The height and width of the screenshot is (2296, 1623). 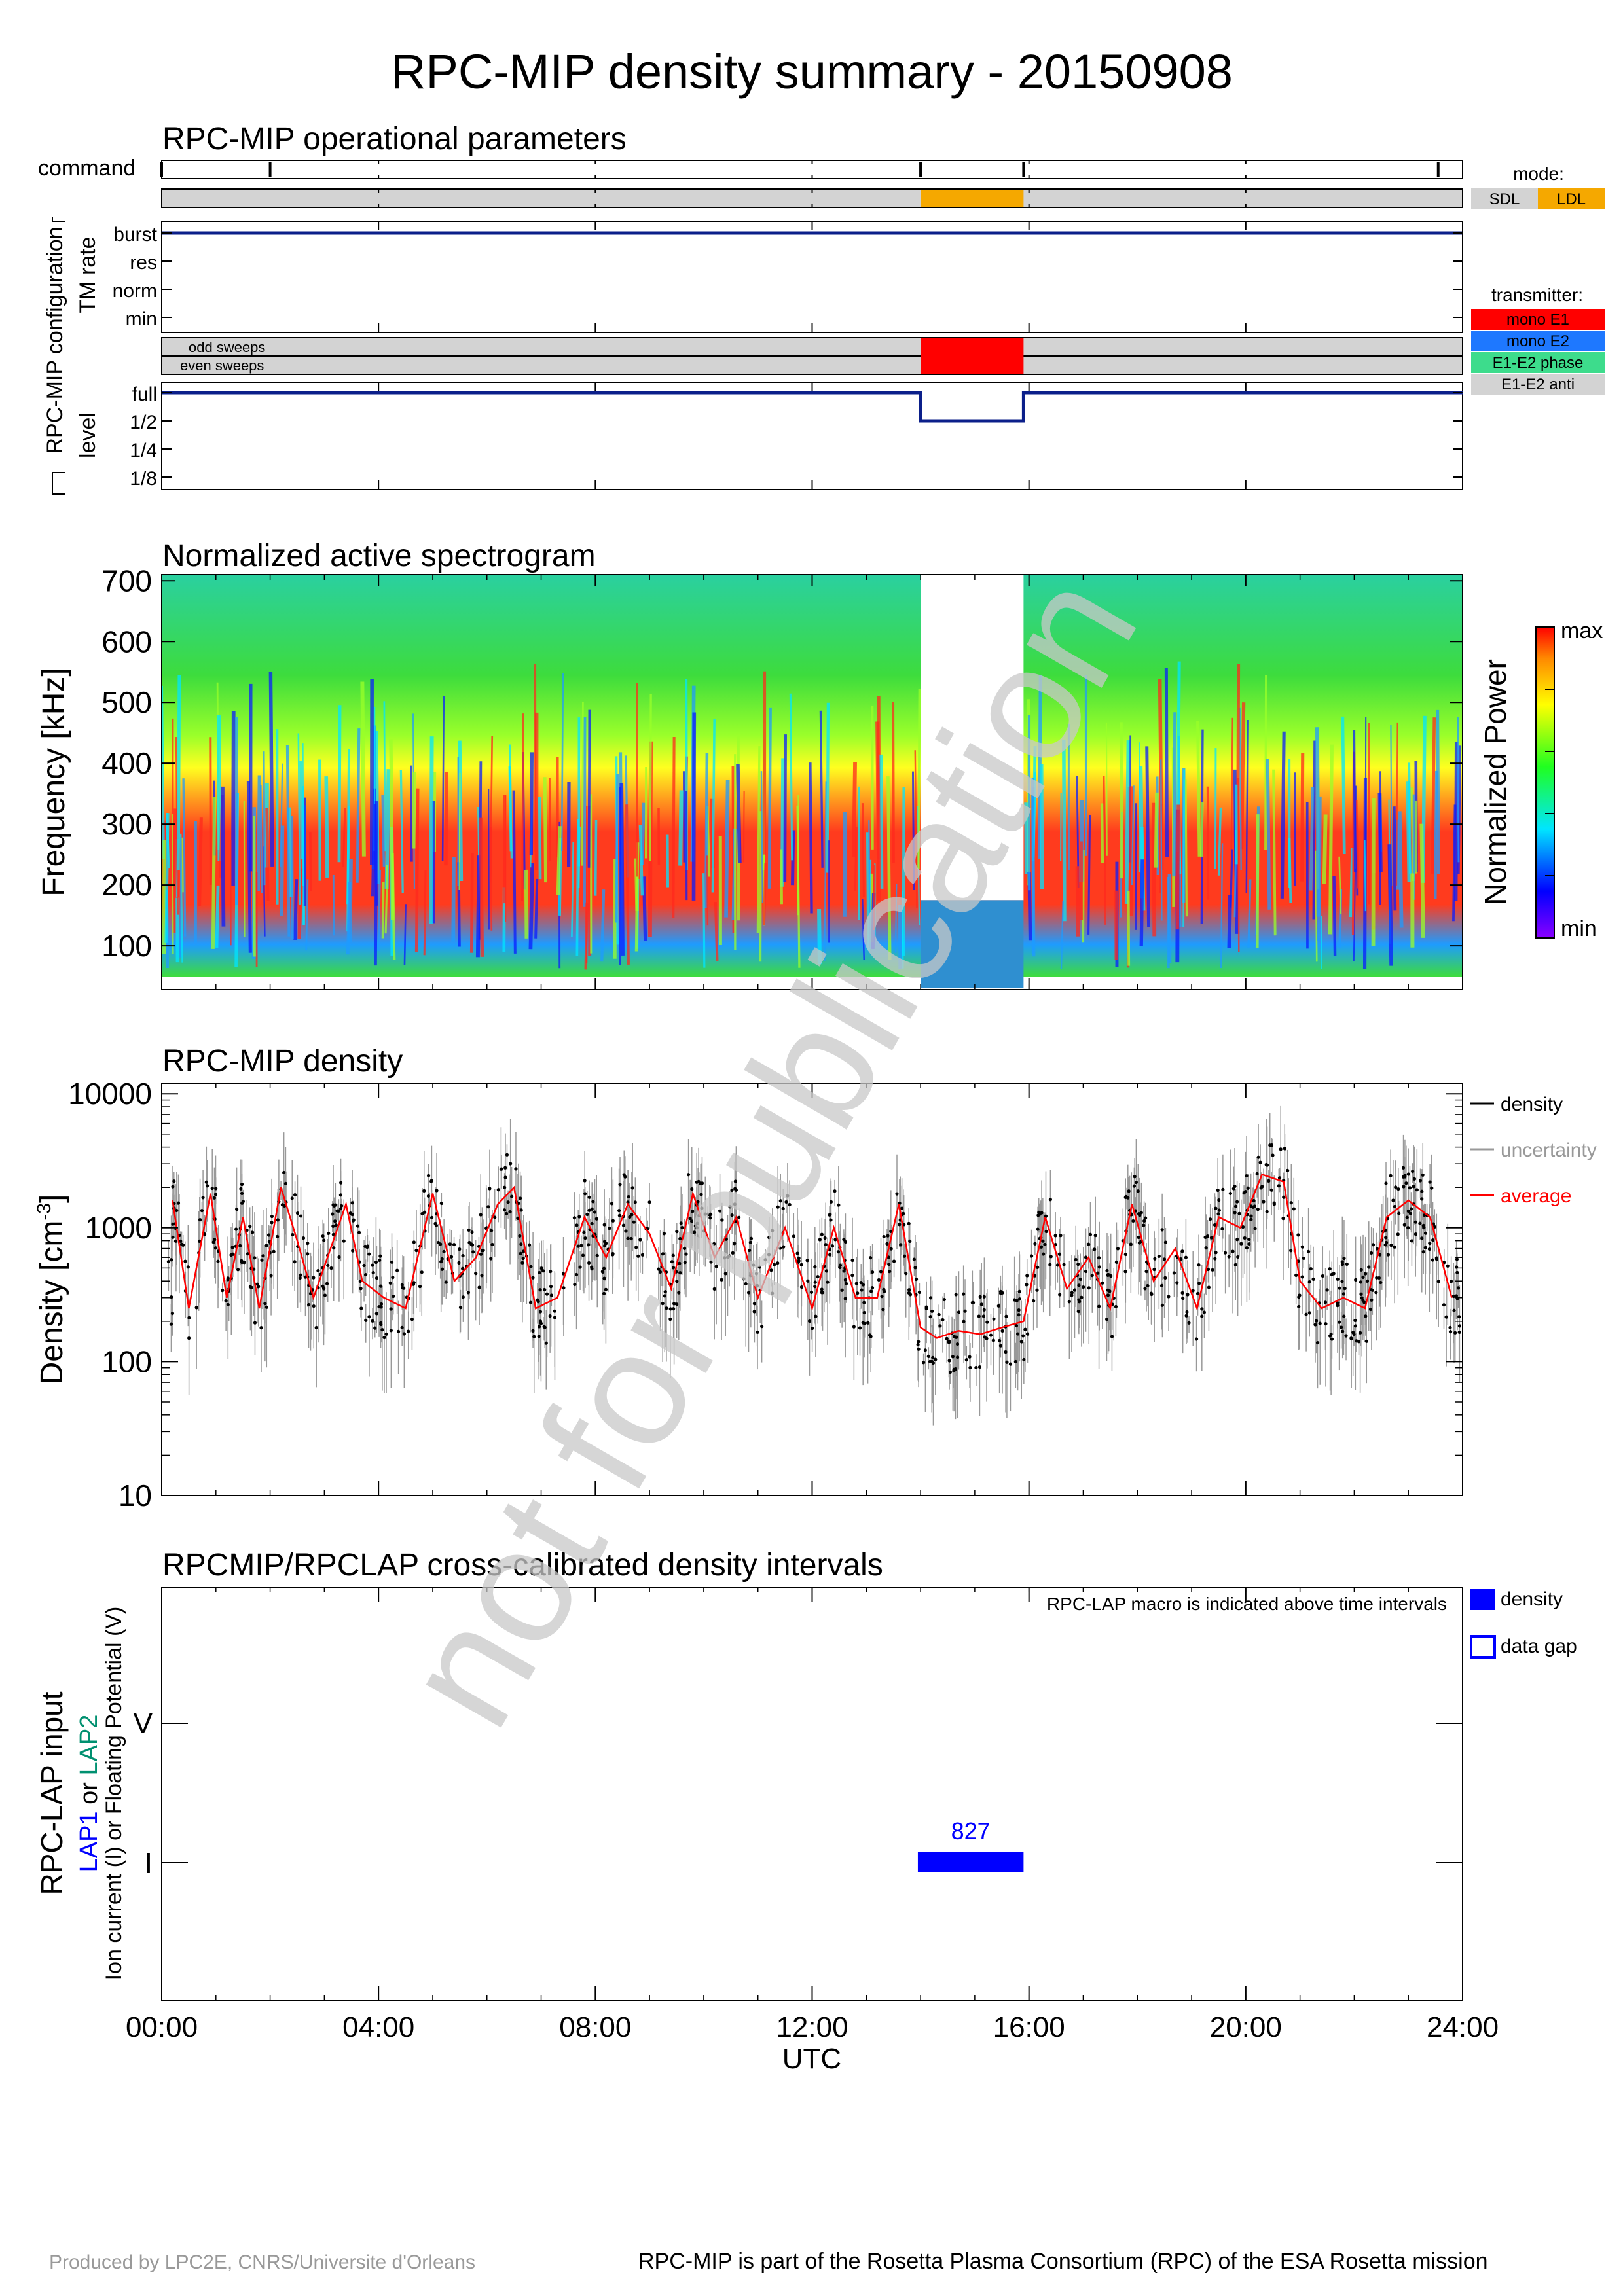 What do you see at coordinates (126, 824) in the screenshot?
I see `spectrogram-ytick-label-2: 300` at bounding box center [126, 824].